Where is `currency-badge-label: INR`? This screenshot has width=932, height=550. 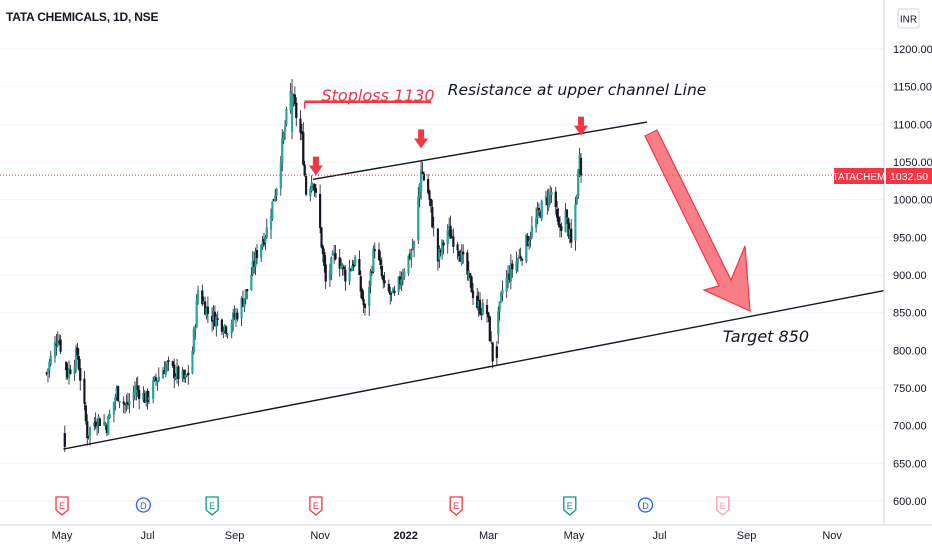 currency-badge-label: INR is located at coordinates (908, 20).